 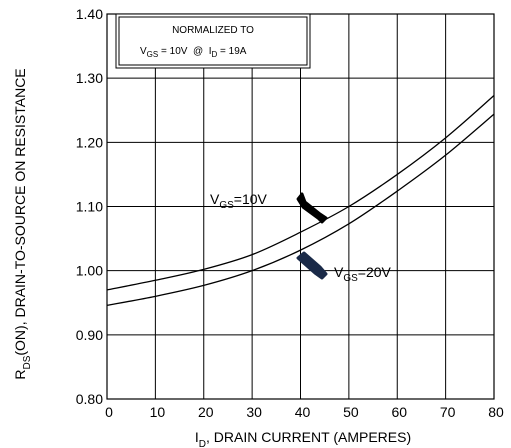 I want to click on series-label-vgs20: VGS=20V, so click(x=344, y=267).